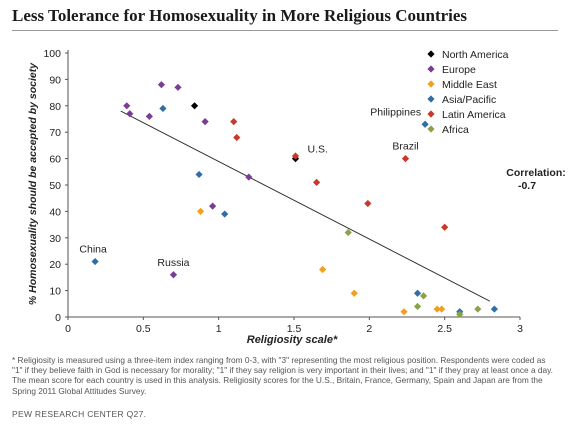  I want to click on point-label: China, so click(93, 250).